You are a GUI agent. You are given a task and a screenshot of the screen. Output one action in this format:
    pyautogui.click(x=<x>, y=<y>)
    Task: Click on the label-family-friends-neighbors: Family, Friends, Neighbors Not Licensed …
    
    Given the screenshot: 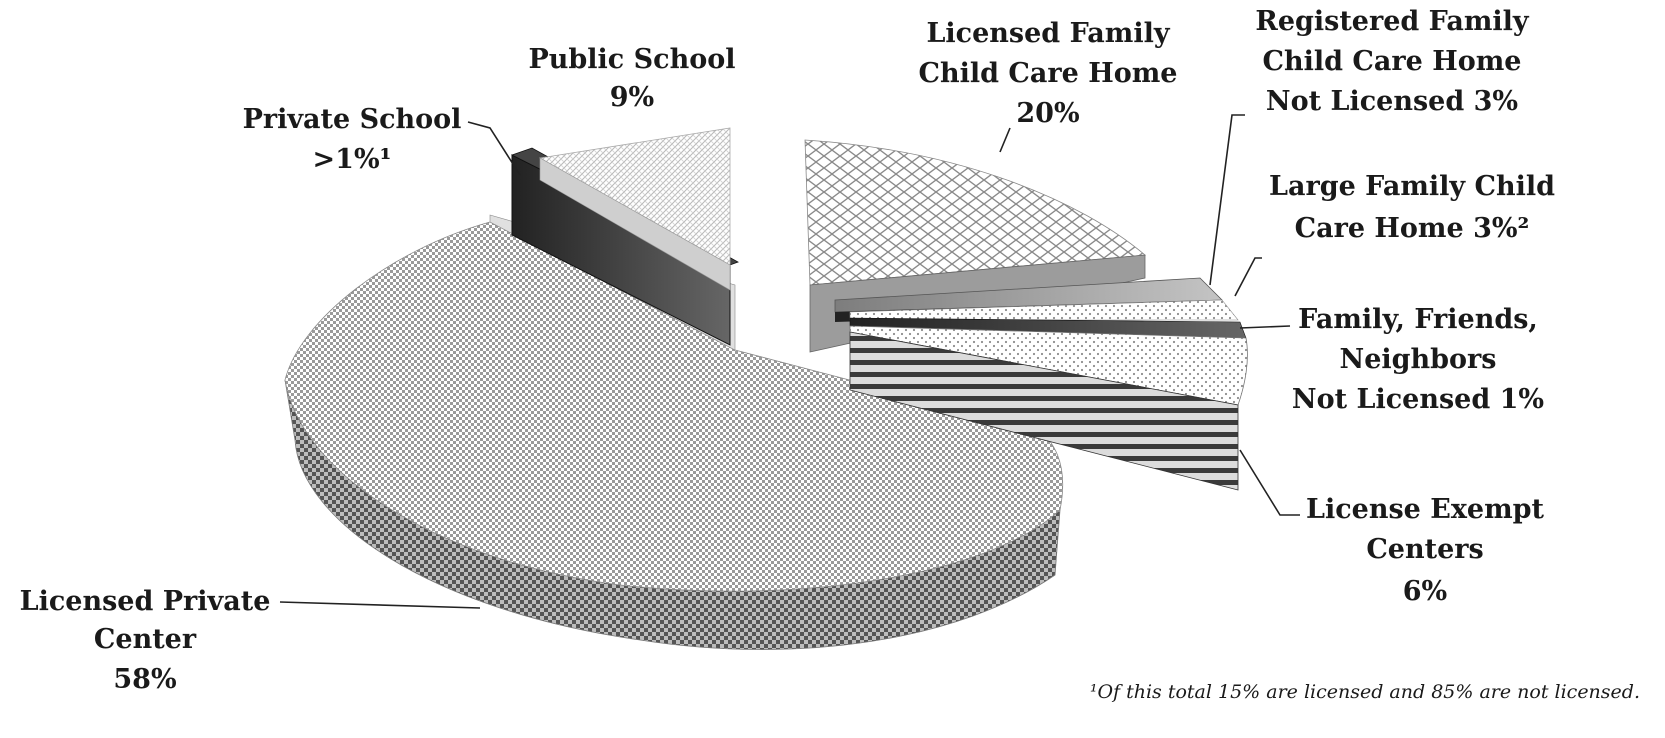 What is the action you would take?
    pyautogui.click(x=1418, y=359)
    